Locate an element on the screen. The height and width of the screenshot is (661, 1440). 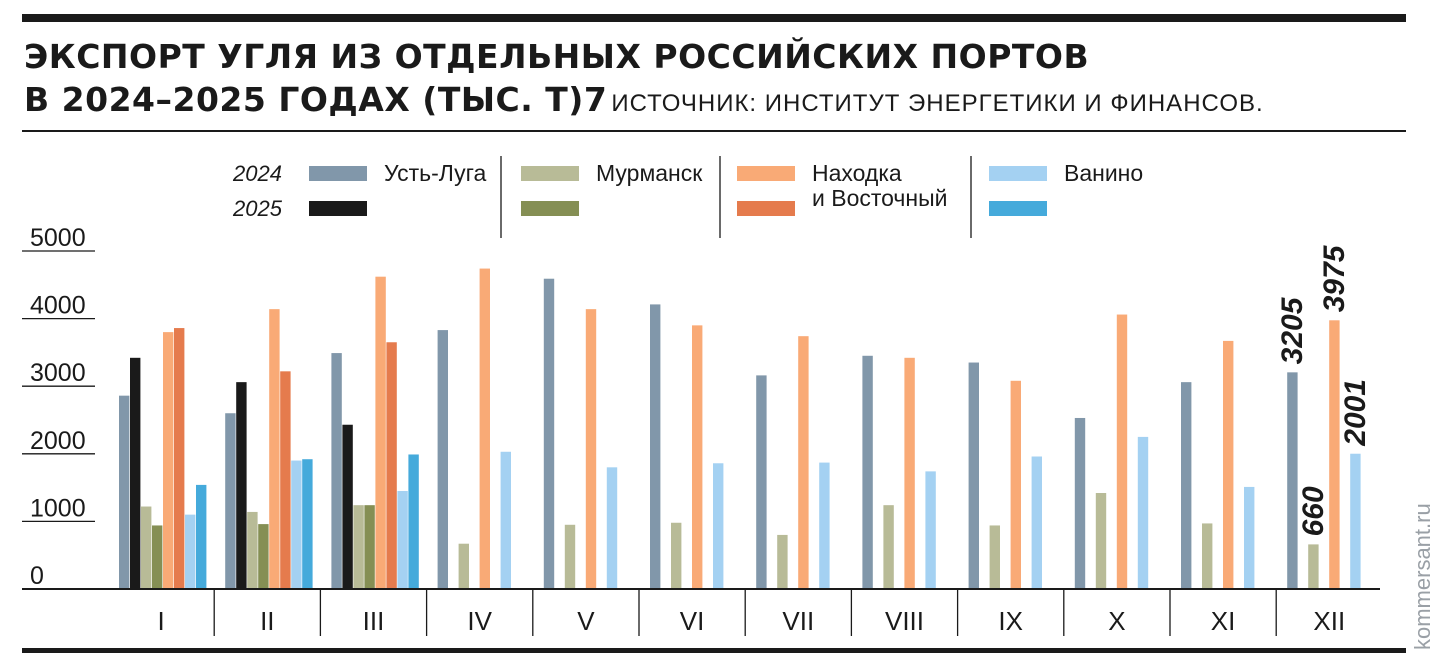
bar-IV-0-2024 is located at coordinates (442, 459).